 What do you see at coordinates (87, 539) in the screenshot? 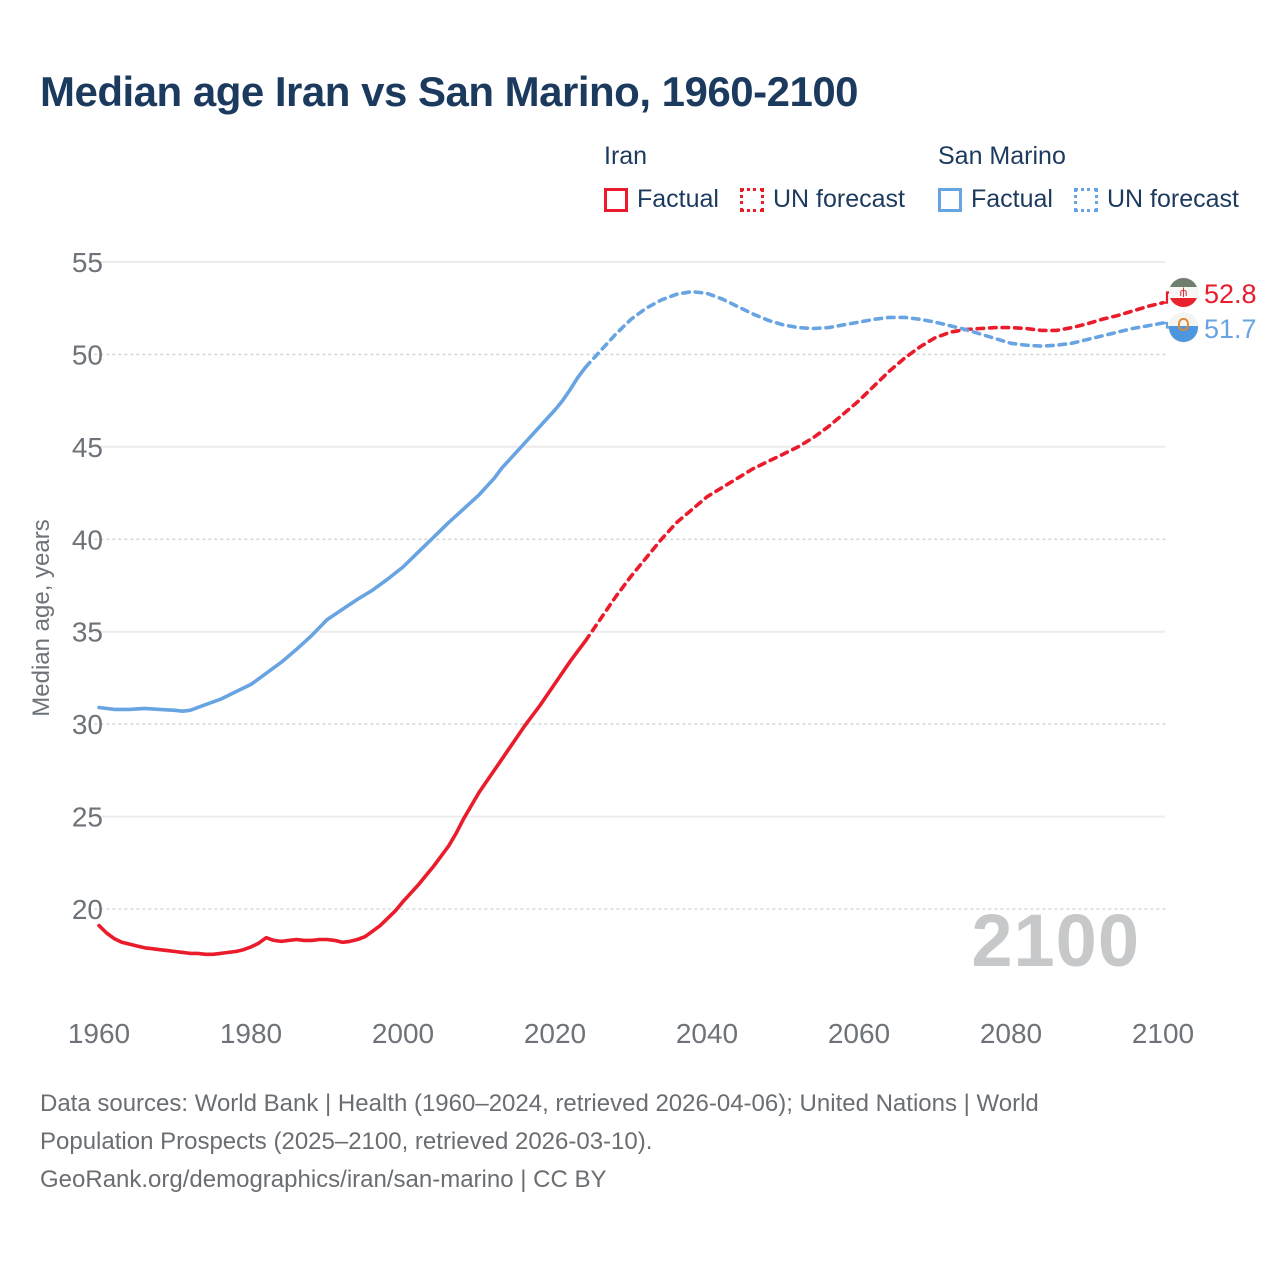
I see `svg-text: 40` at bounding box center [87, 539].